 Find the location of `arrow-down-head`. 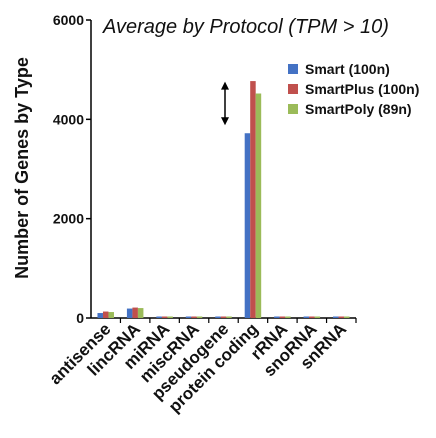

arrow-down-head is located at coordinates (225, 121).